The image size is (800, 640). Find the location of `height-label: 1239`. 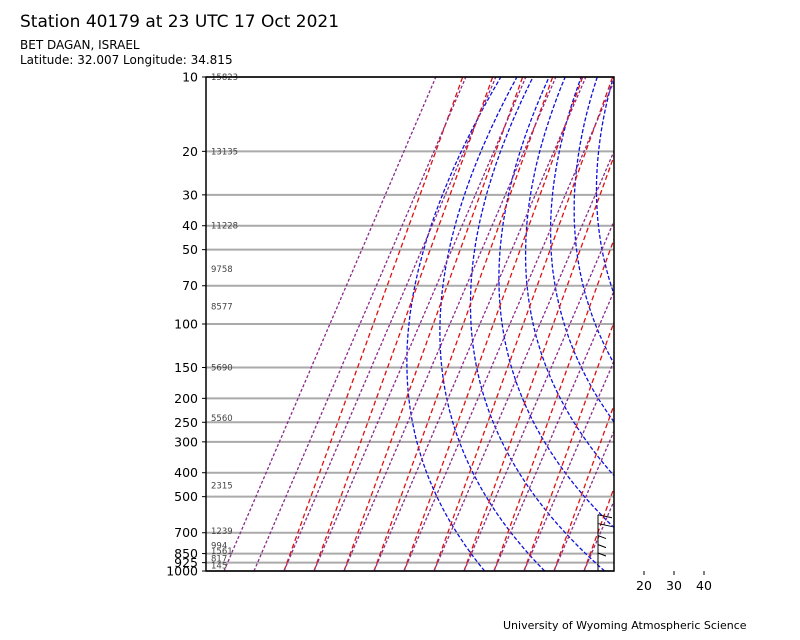

height-label: 1239 is located at coordinates (222, 532).